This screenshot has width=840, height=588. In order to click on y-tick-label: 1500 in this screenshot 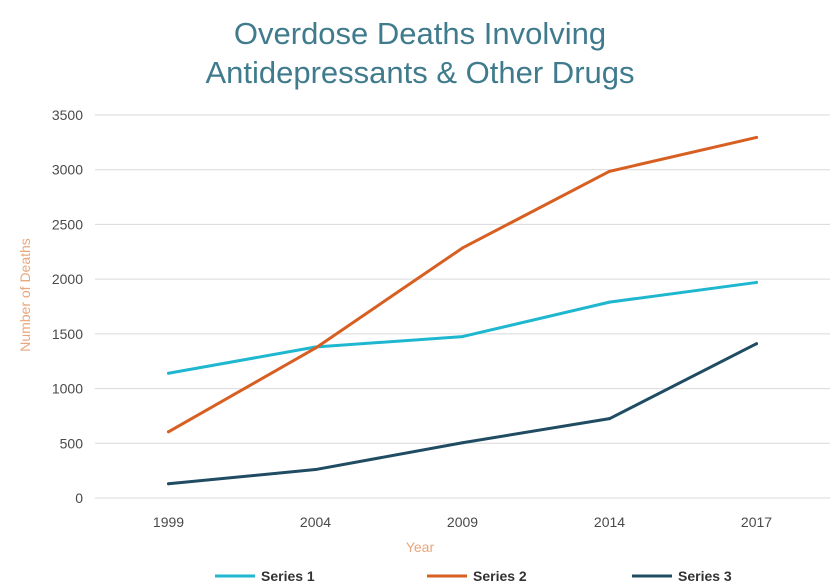, I will do `click(67, 334)`.